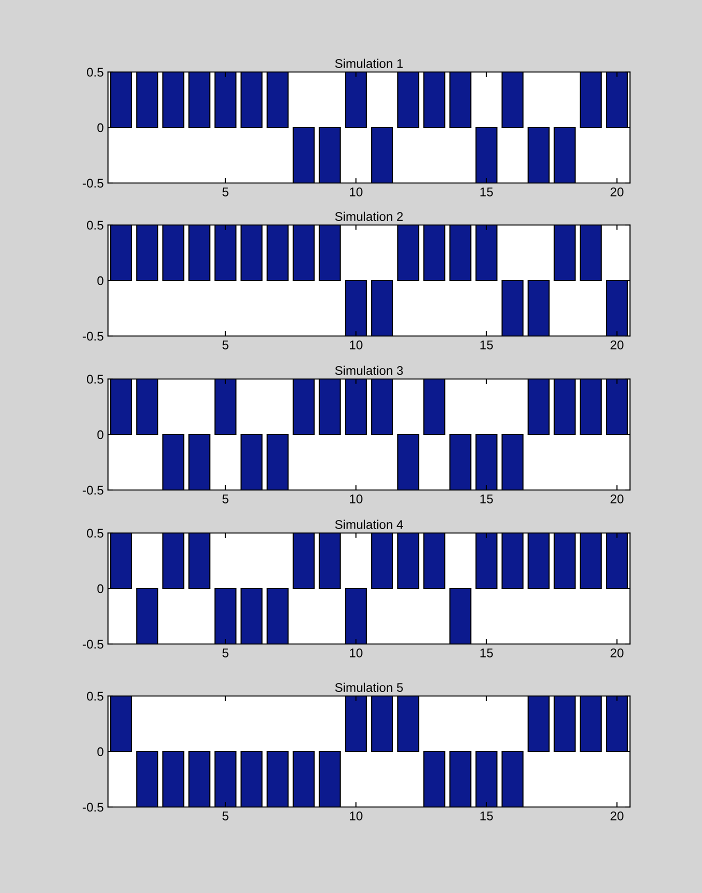 Image resolution: width=702 pixels, height=893 pixels. What do you see at coordinates (369, 216) in the screenshot?
I see `chart-title: Simulation 2` at bounding box center [369, 216].